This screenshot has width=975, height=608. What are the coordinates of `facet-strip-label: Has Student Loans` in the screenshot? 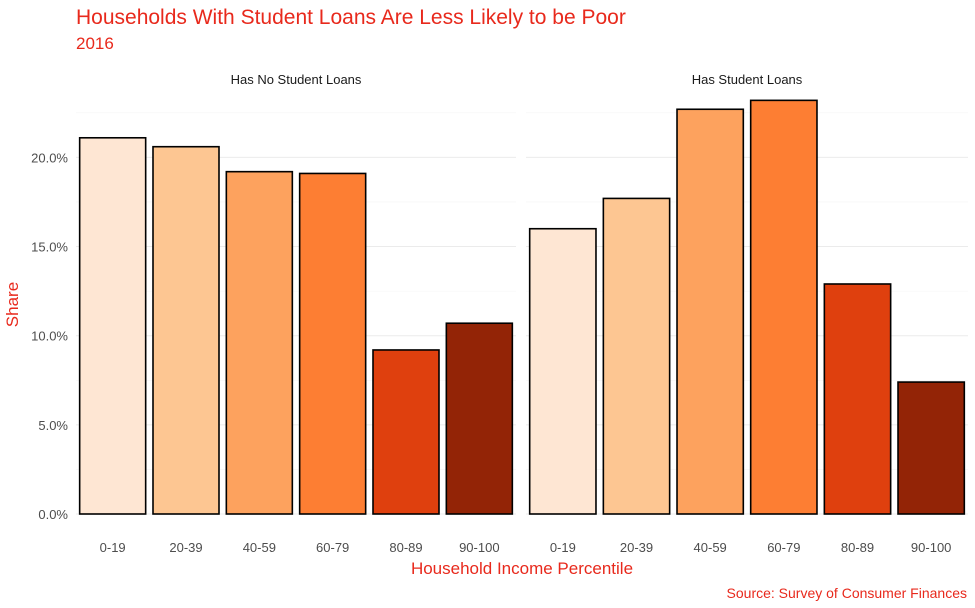 It's located at (747, 79).